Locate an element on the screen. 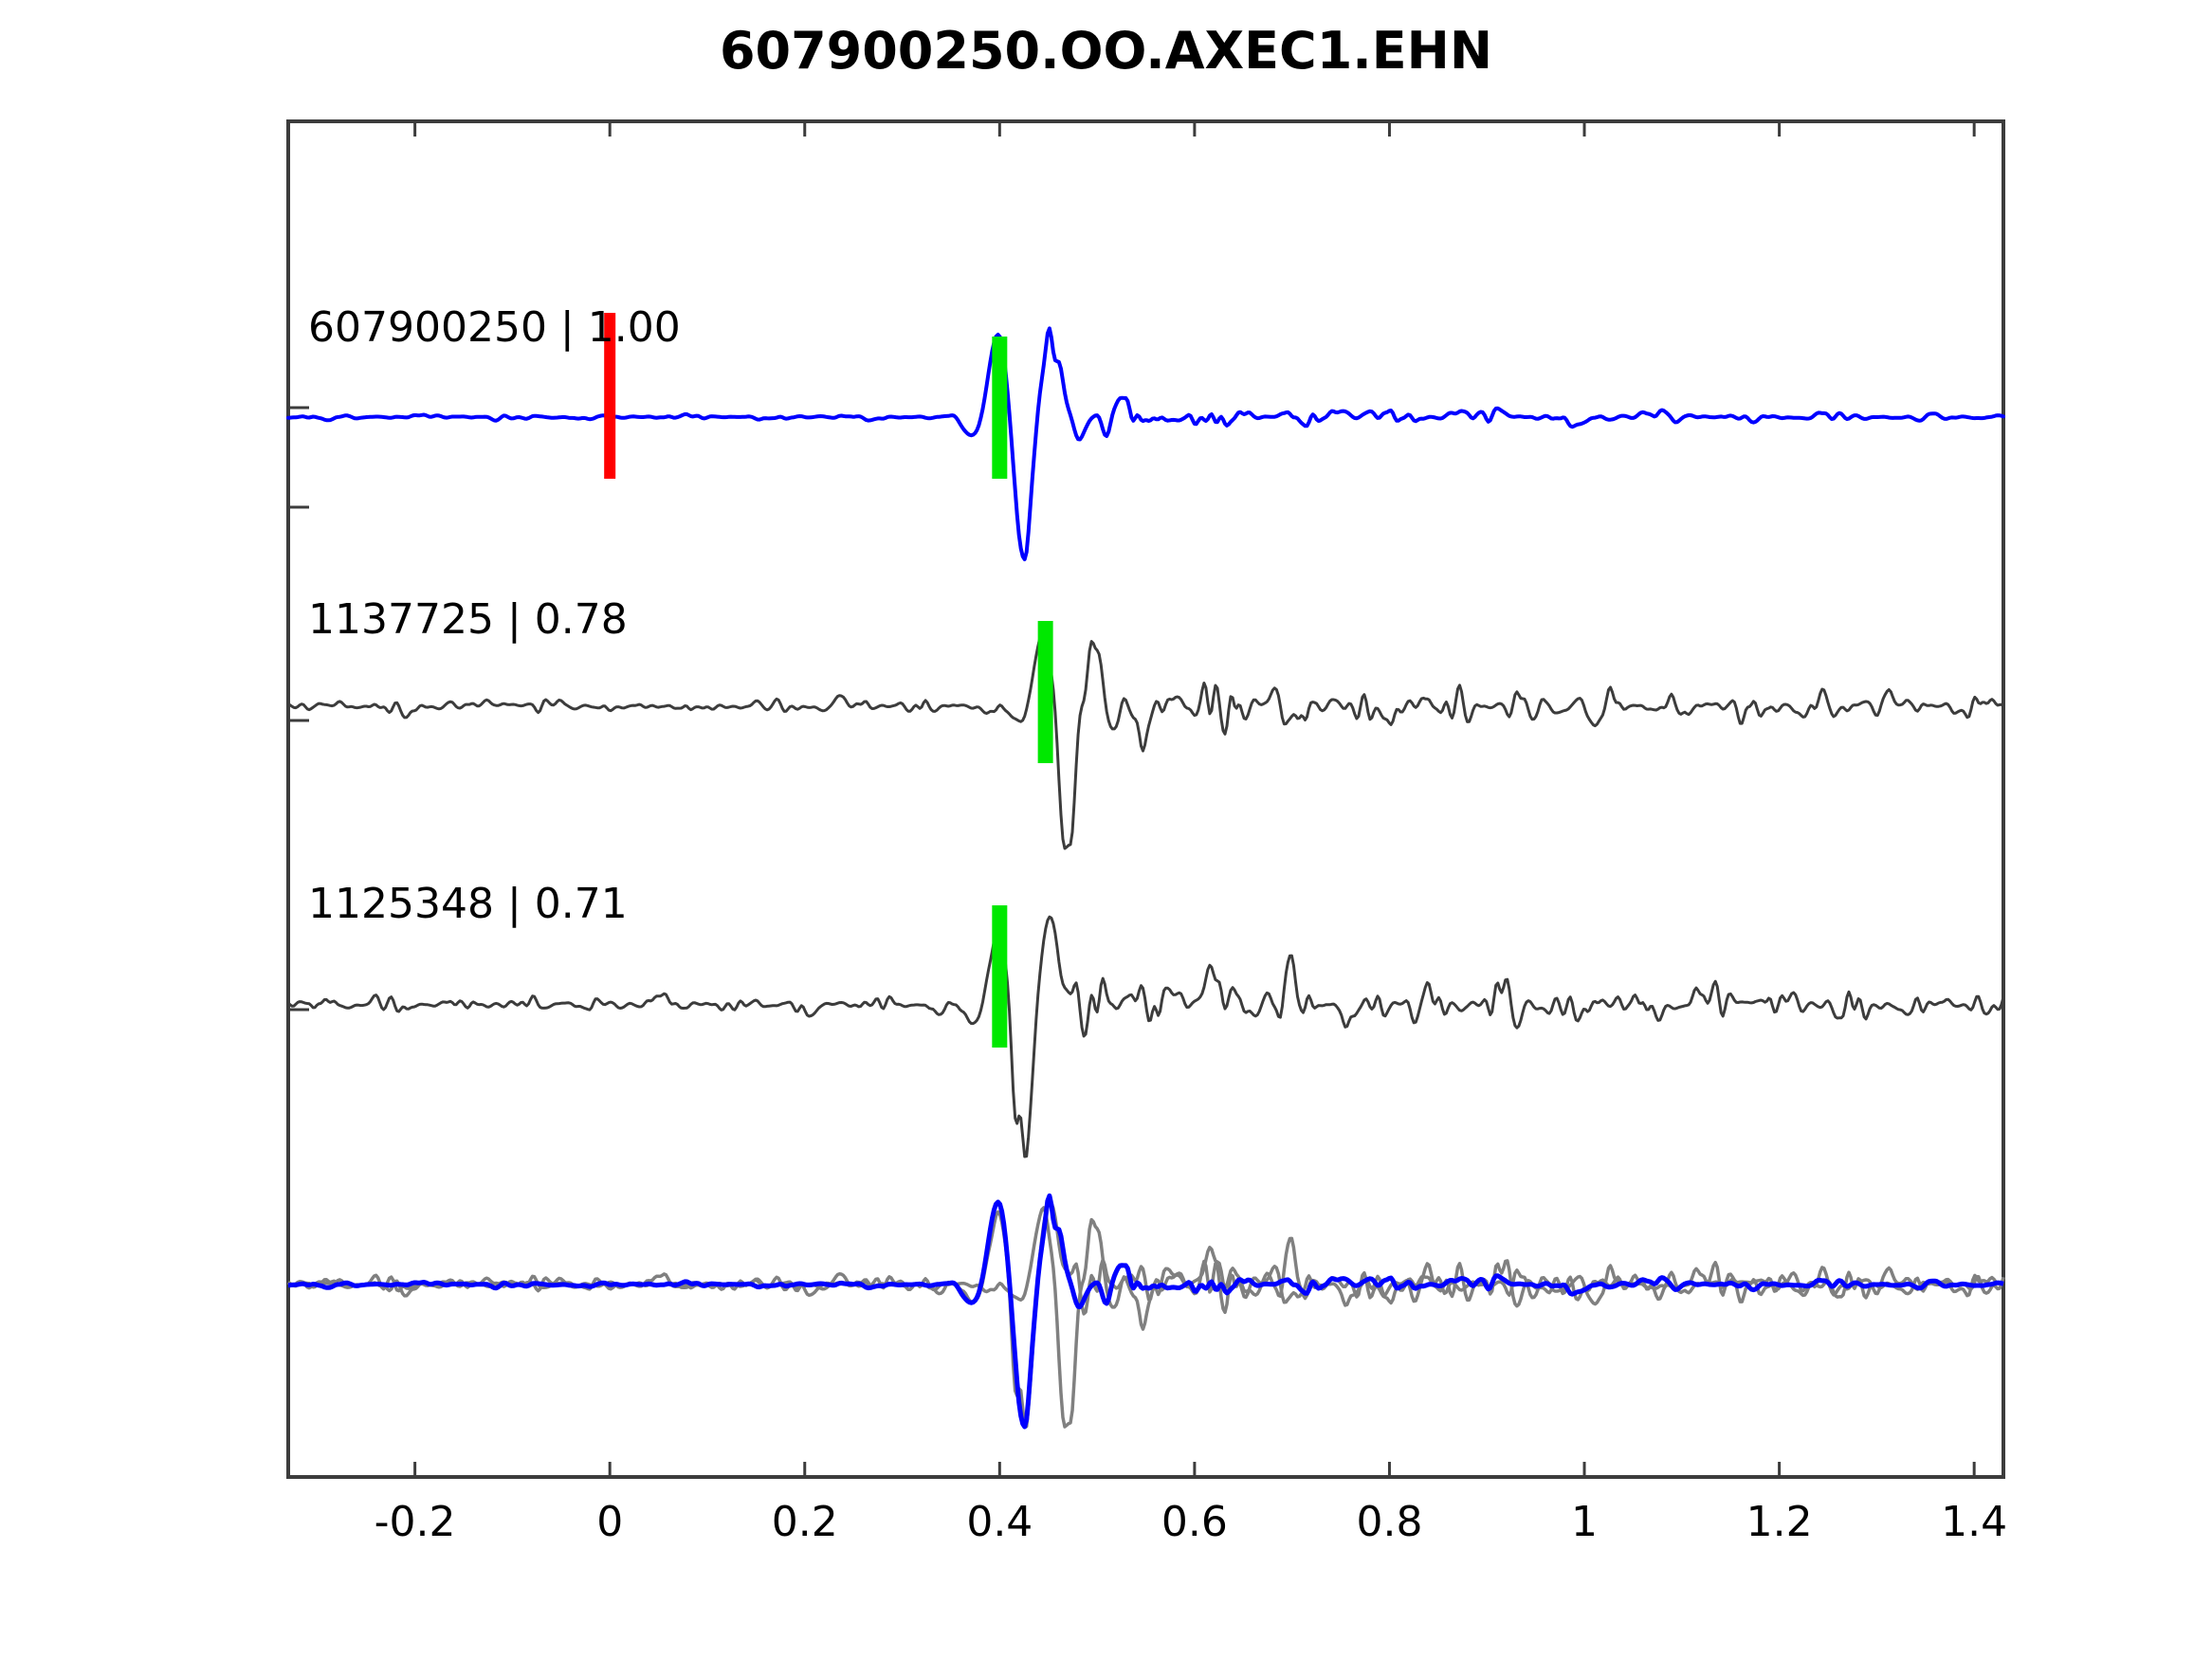 The image size is (2212, 1659). trace-label-1137725: 1137725 | 0.78 is located at coordinates (468, 619).